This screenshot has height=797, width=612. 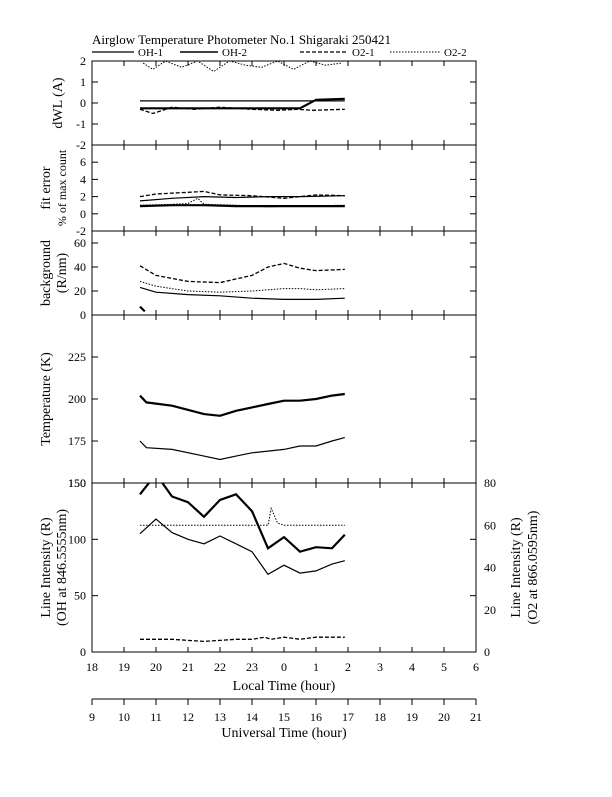 What do you see at coordinates (444, 717) in the screenshot?
I see `ut-tick-label: 20` at bounding box center [444, 717].